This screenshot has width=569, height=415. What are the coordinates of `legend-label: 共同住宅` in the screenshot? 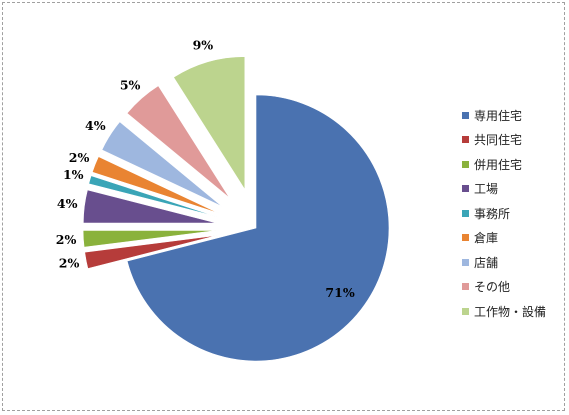 It's located at (498, 140).